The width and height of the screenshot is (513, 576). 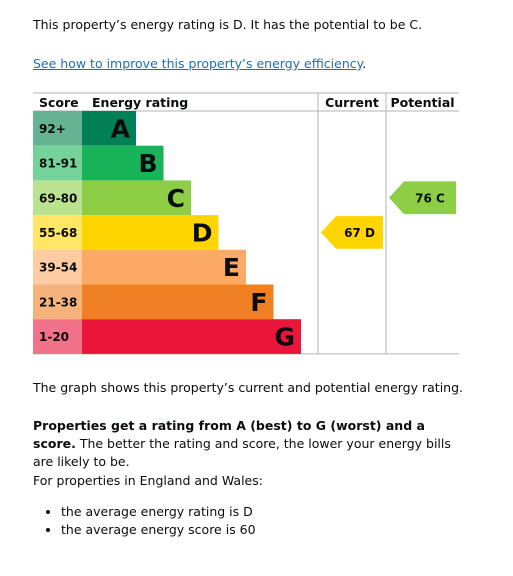 What do you see at coordinates (164, 267) in the screenshot?
I see `rating-bar-e` at bounding box center [164, 267].